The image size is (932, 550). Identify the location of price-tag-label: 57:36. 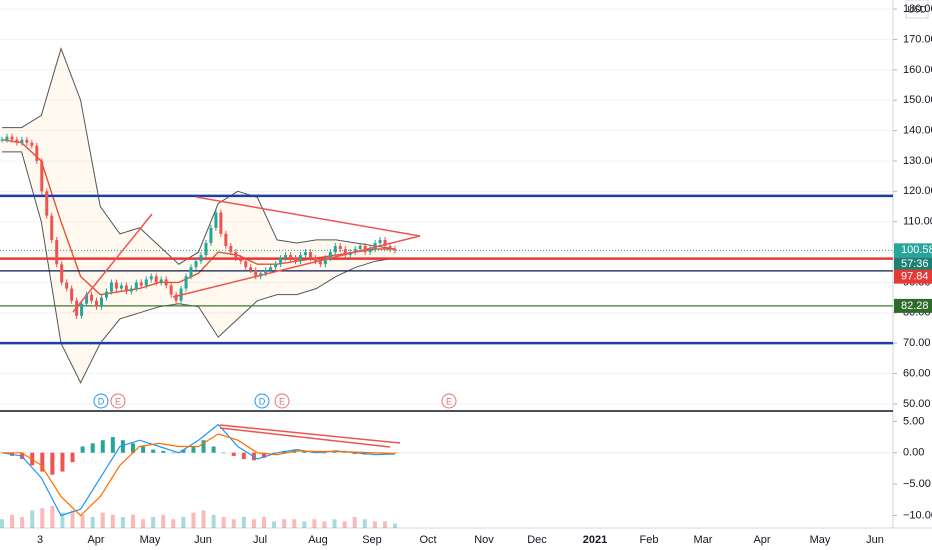
(915, 264).